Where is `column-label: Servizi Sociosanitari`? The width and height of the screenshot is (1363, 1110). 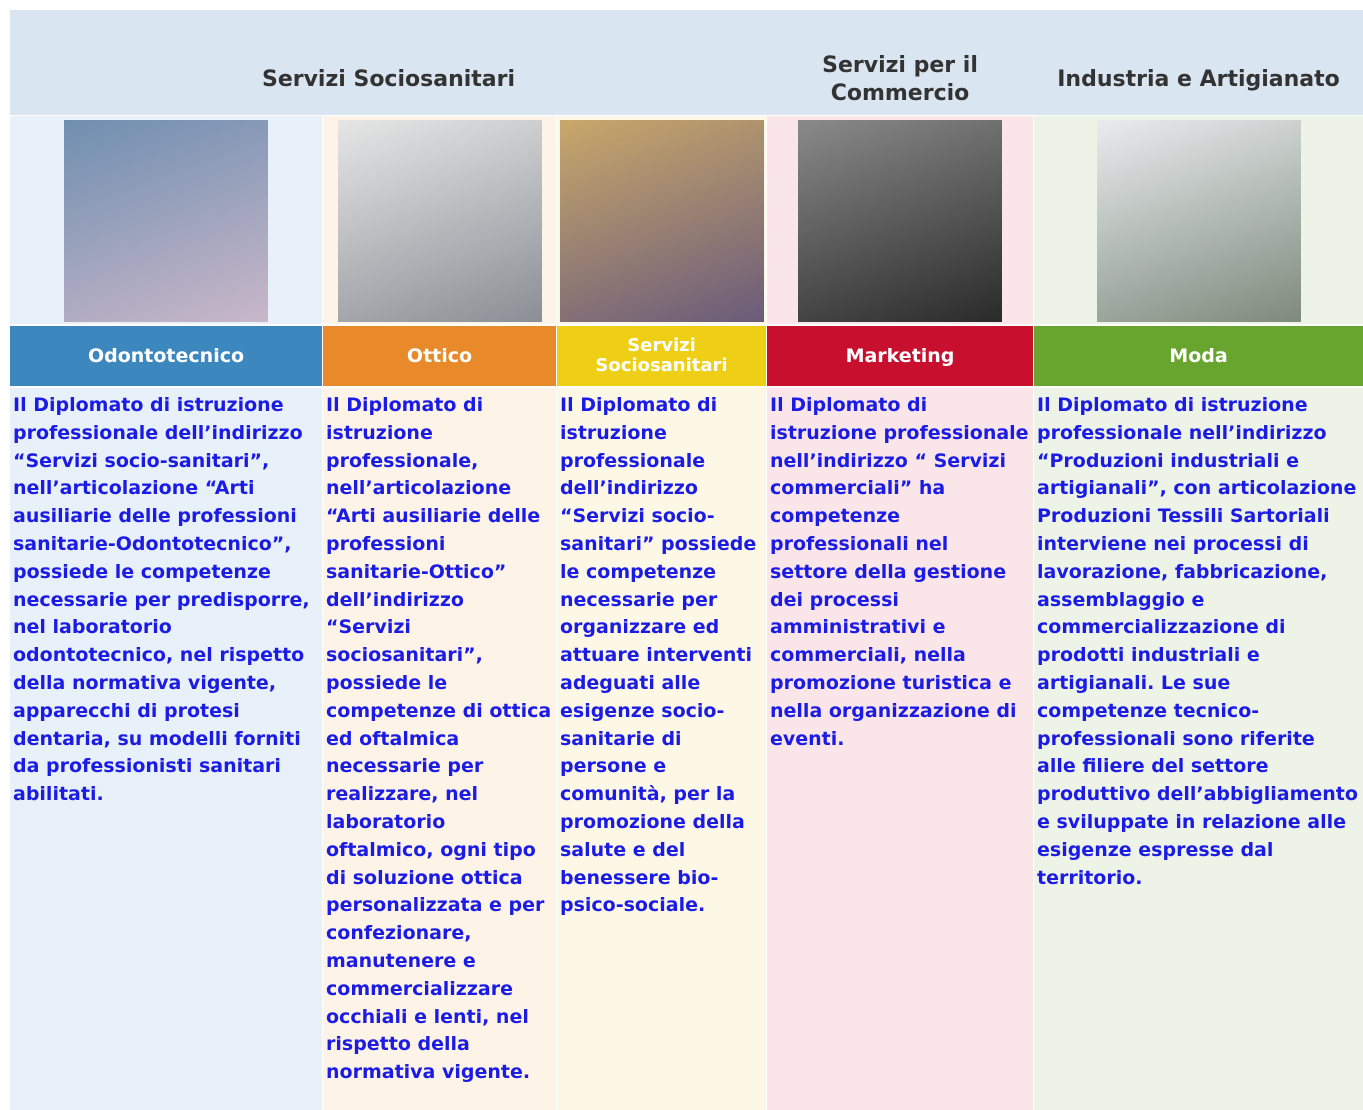 column-label: Servizi Sociosanitari is located at coordinates (661, 356).